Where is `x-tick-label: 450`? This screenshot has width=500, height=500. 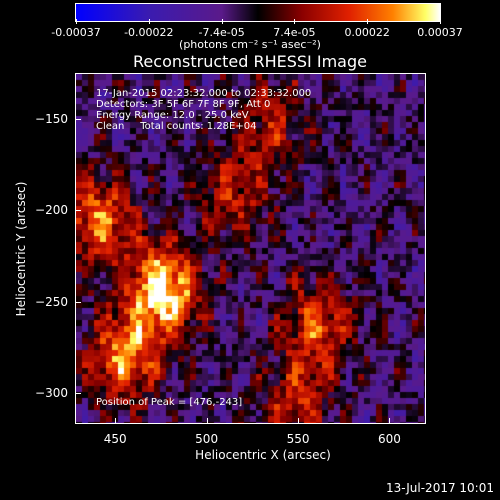 x-tick-label: 450 is located at coordinates (115, 439).